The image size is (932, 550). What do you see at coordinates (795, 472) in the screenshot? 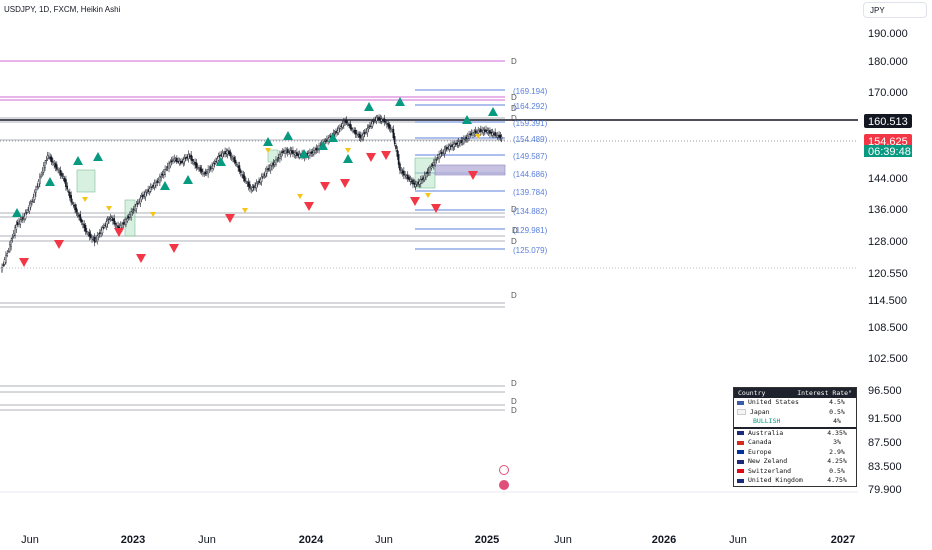
I see `table-row: Switzerland 0.5%` at bounding box center [795, 472].